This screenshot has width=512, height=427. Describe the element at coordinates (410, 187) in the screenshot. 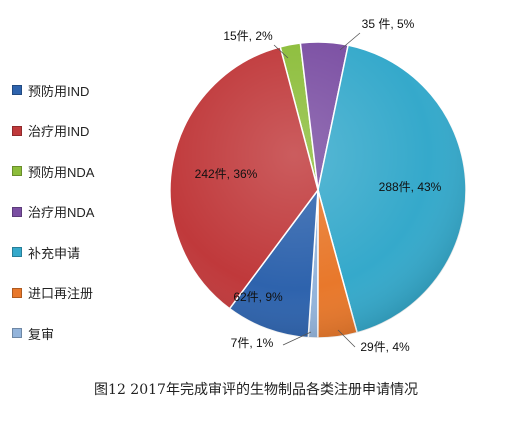

I see `slice-label-4: 288件, 43%` at that location.